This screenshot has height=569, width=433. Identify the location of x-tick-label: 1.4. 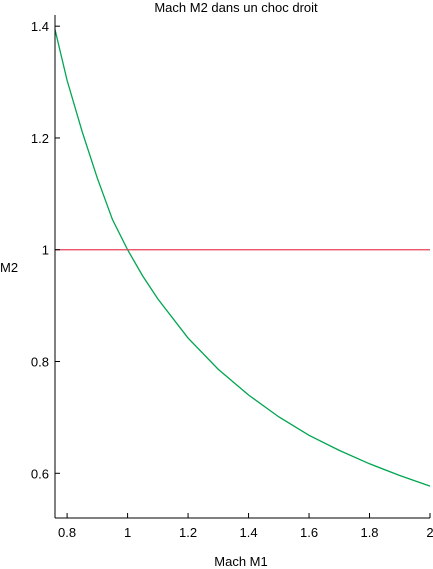
(249, 532).